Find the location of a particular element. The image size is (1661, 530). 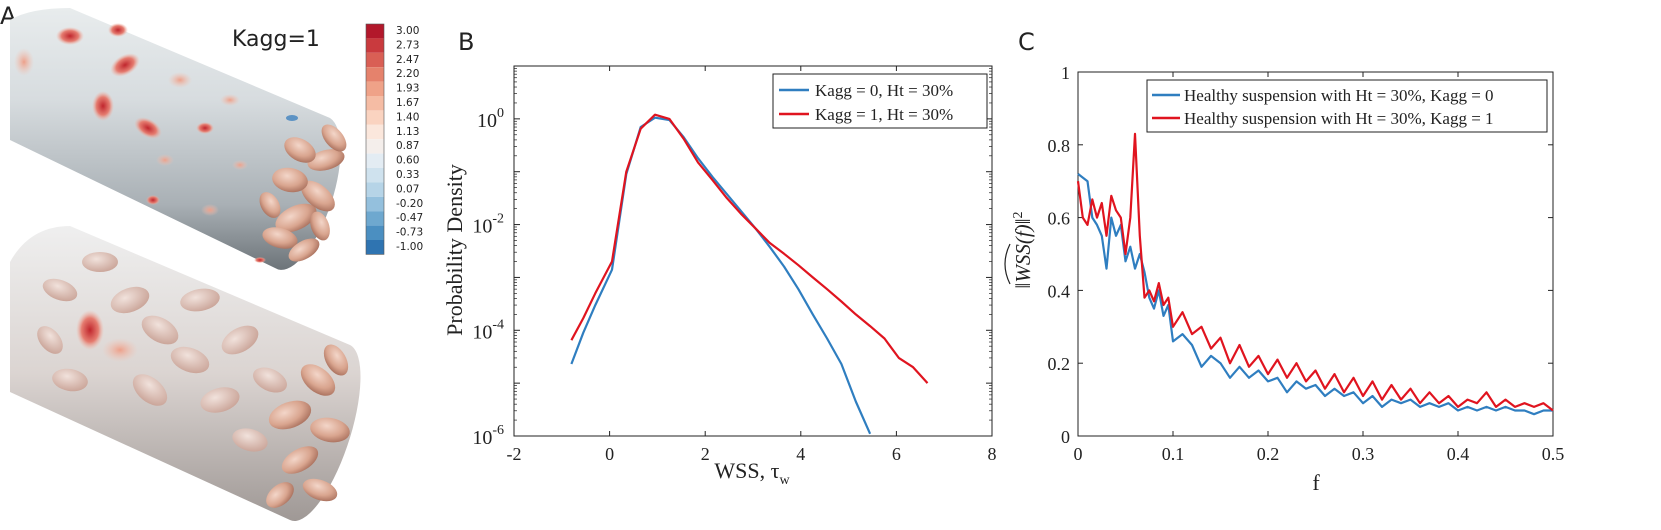

chart-c-ytick-label: 0.2 is located at coordinates (1059, 364).